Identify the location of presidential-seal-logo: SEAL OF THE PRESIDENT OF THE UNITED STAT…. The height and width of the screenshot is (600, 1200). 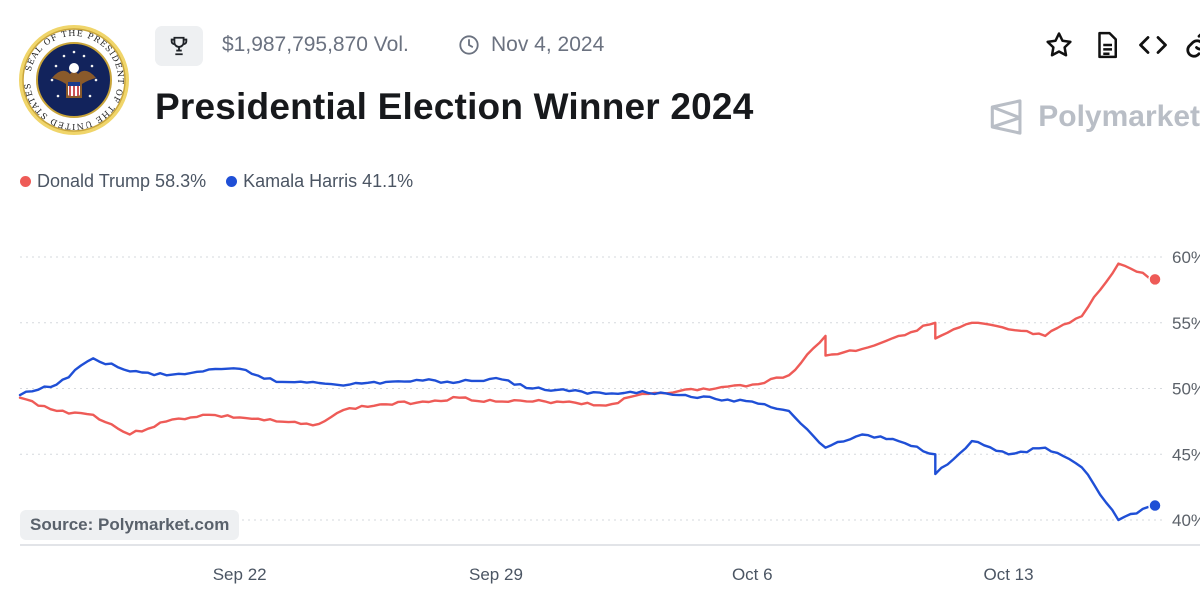
(74, 80).